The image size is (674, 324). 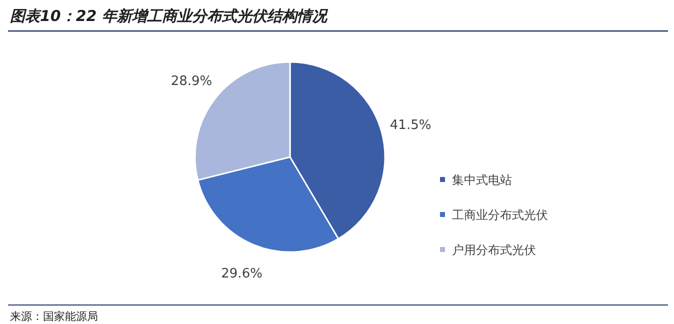 What do you see at coordinates (500, 215) in the screenshot?
I see `legend-label: 工商业分布式光伏` at bounding box center [500, 215].